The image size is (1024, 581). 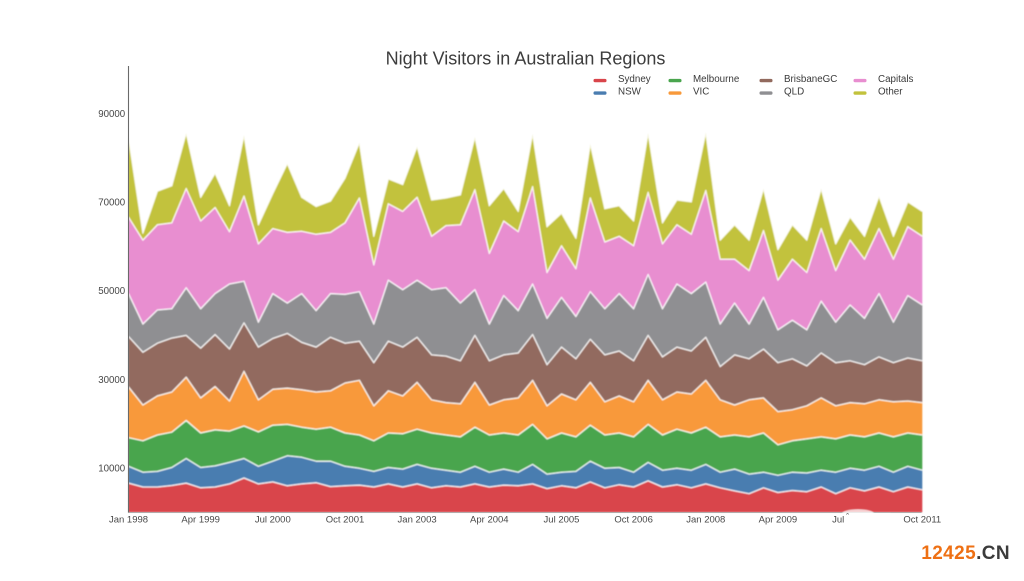 What do you see at coordinates (848, 517) in the screenshot?
I see `svg-text: ˆ` at bounding box center [848, 517].